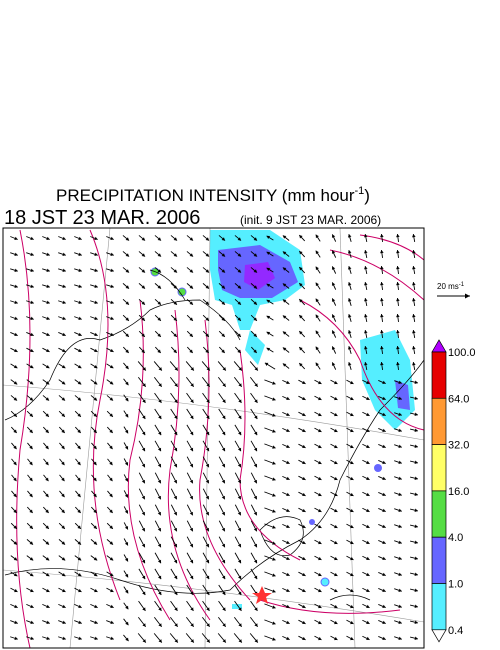 This screenshot has height=650, width=500. What do you see at coordinates (458, 446) in the screenshot?
I see `colorbar-label: 32.0` at bounding box center [458, 446].